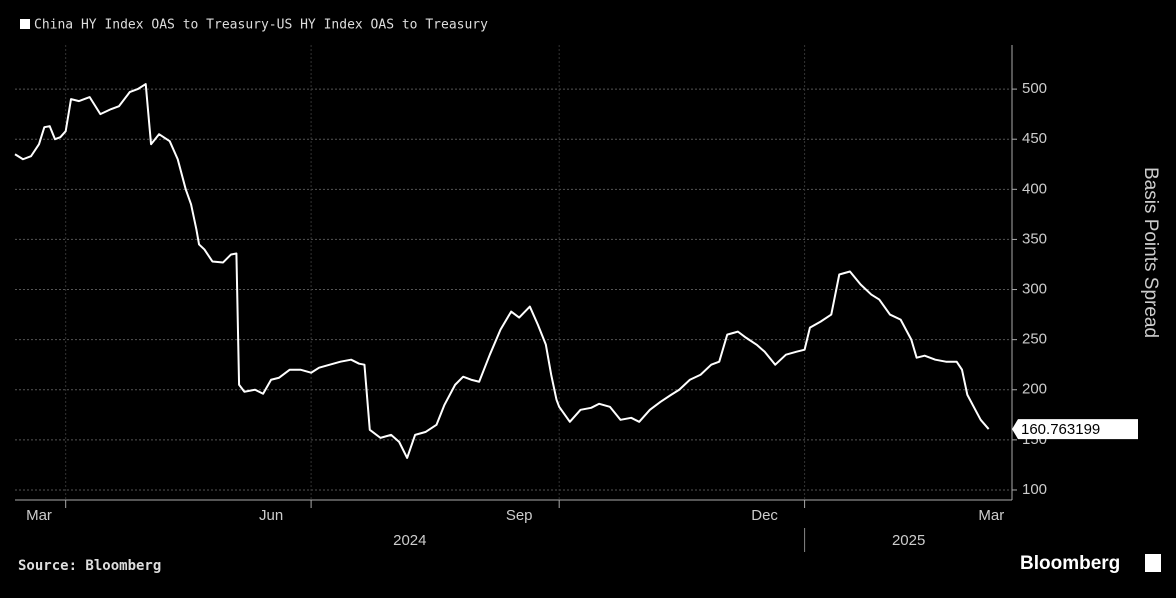  Describe the element at coordinates (89, 566) in the screenshot. I see `source: Source: Bloomberg` at that location.